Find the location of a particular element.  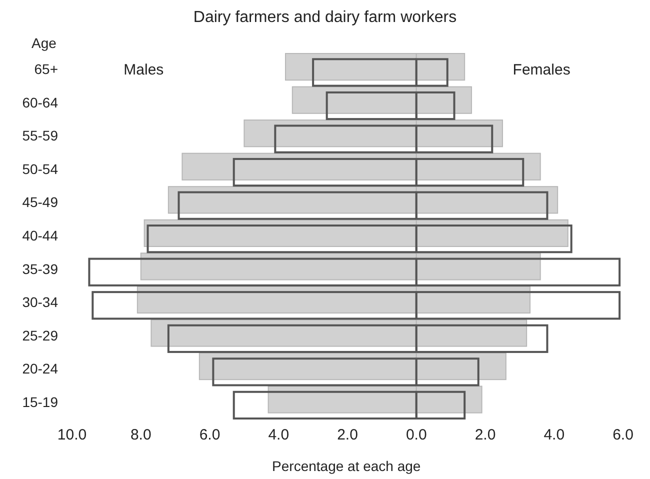

y-tick-label: 30-34 is located at coordinates (40, 302).